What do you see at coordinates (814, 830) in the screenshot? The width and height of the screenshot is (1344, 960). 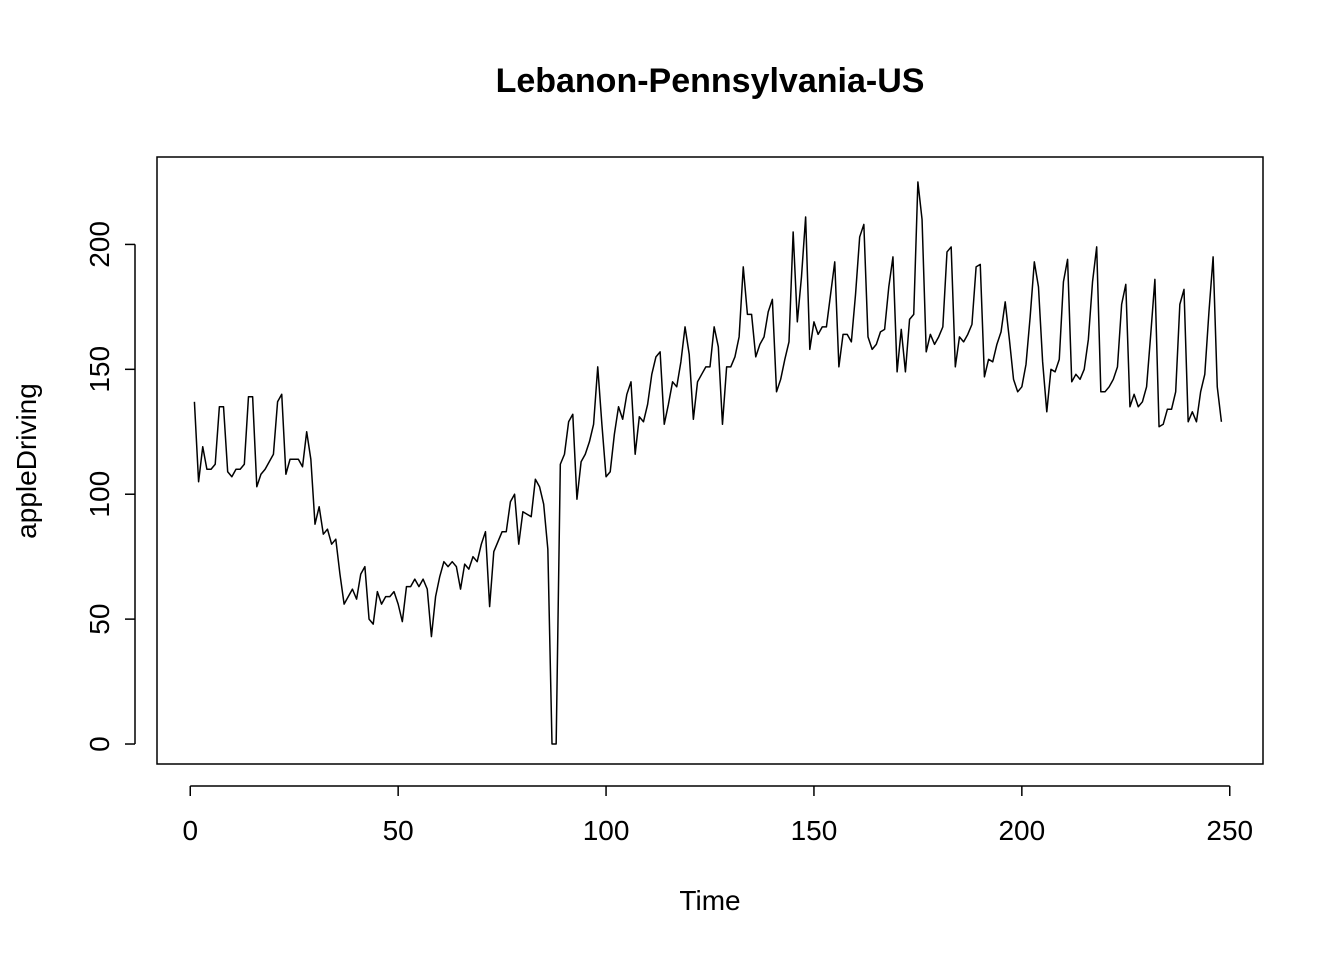 I see `x-tick-label: 150` at bounding box center [814, 830].